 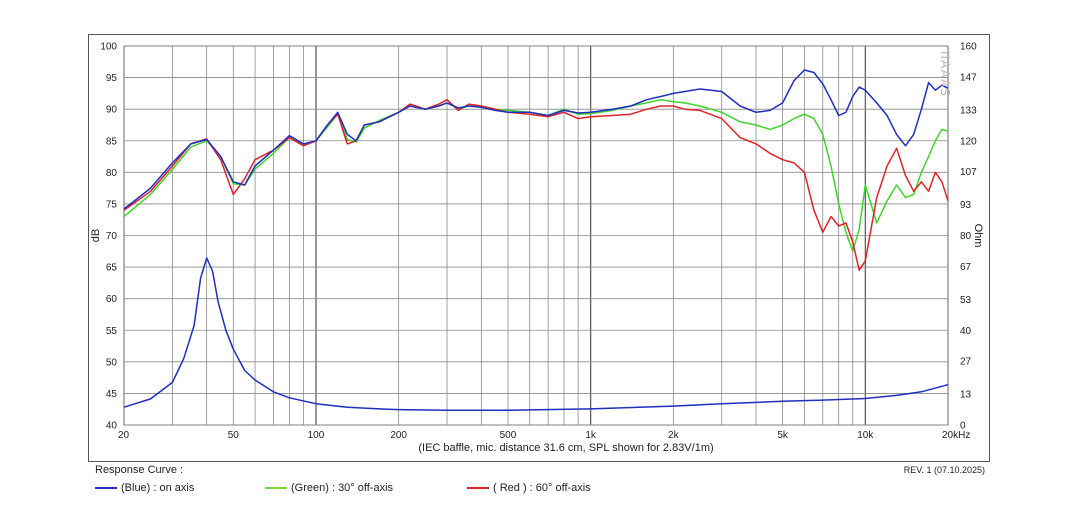 What do you see at coordinates (112, 110) in the screenshot?
I see `y-tick-label: 90` at bounding box center [112, 110].